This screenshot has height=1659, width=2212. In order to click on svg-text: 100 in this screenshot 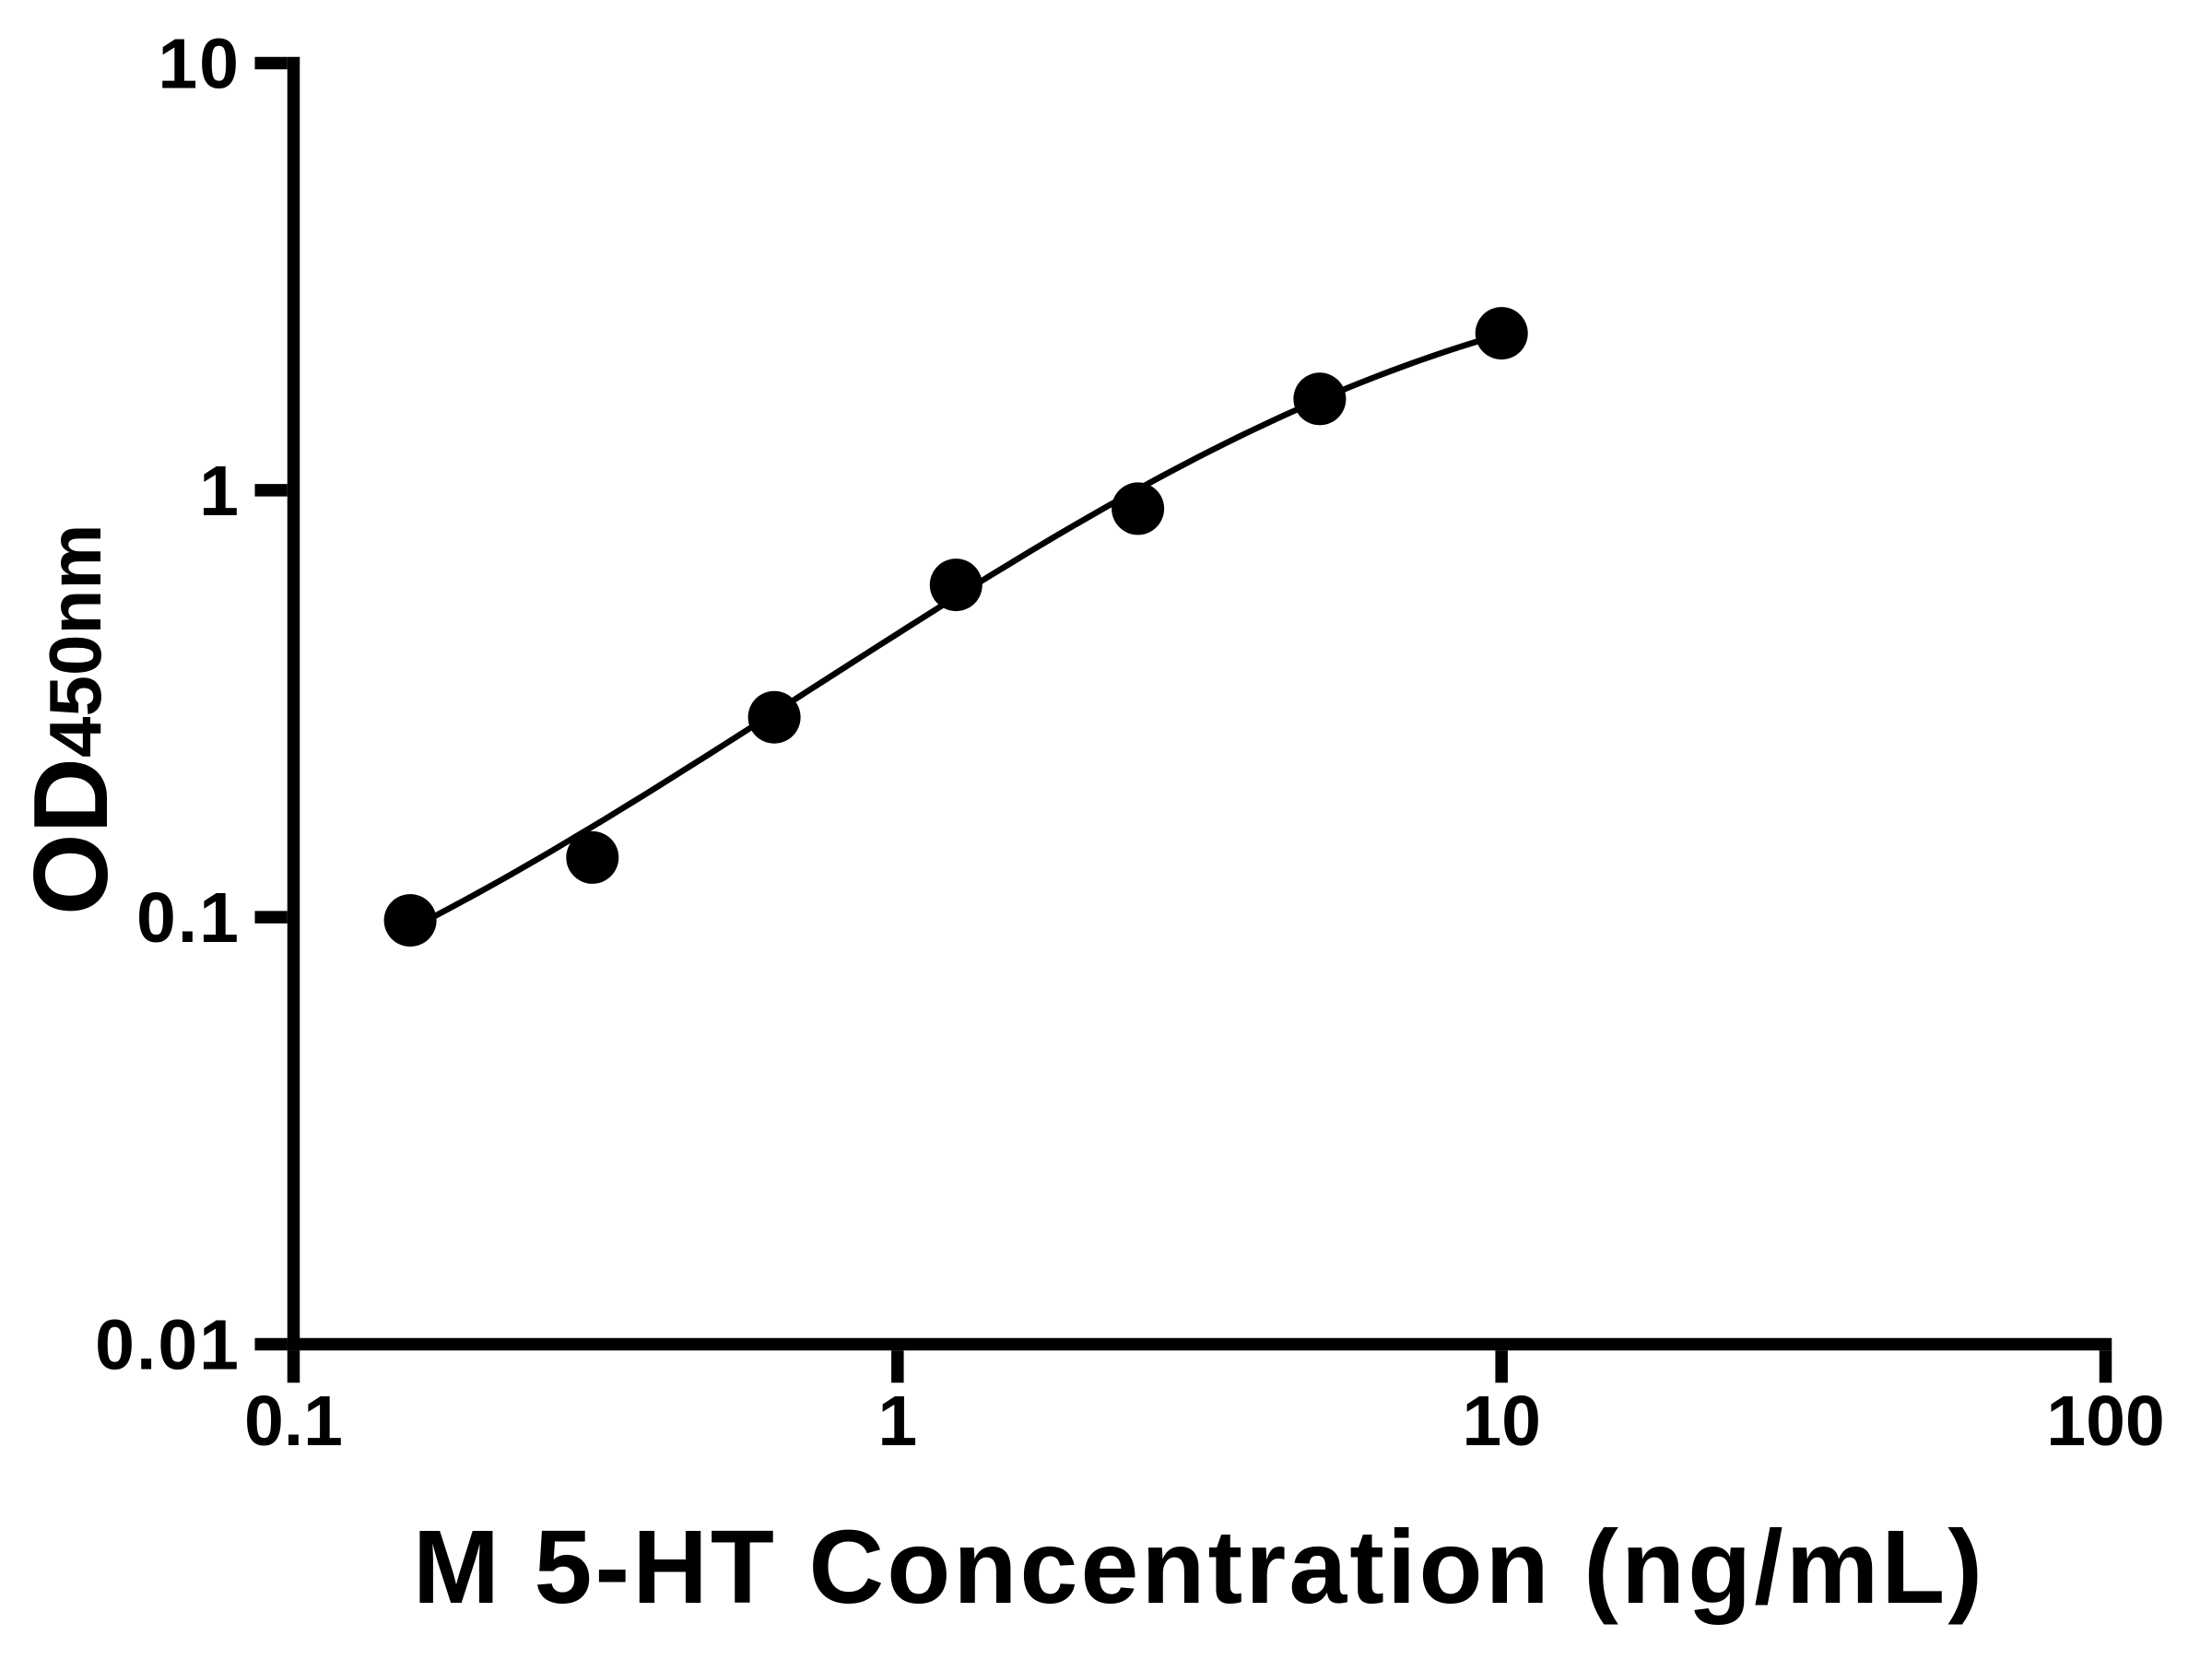, I will do `click(2105, 1421)`.